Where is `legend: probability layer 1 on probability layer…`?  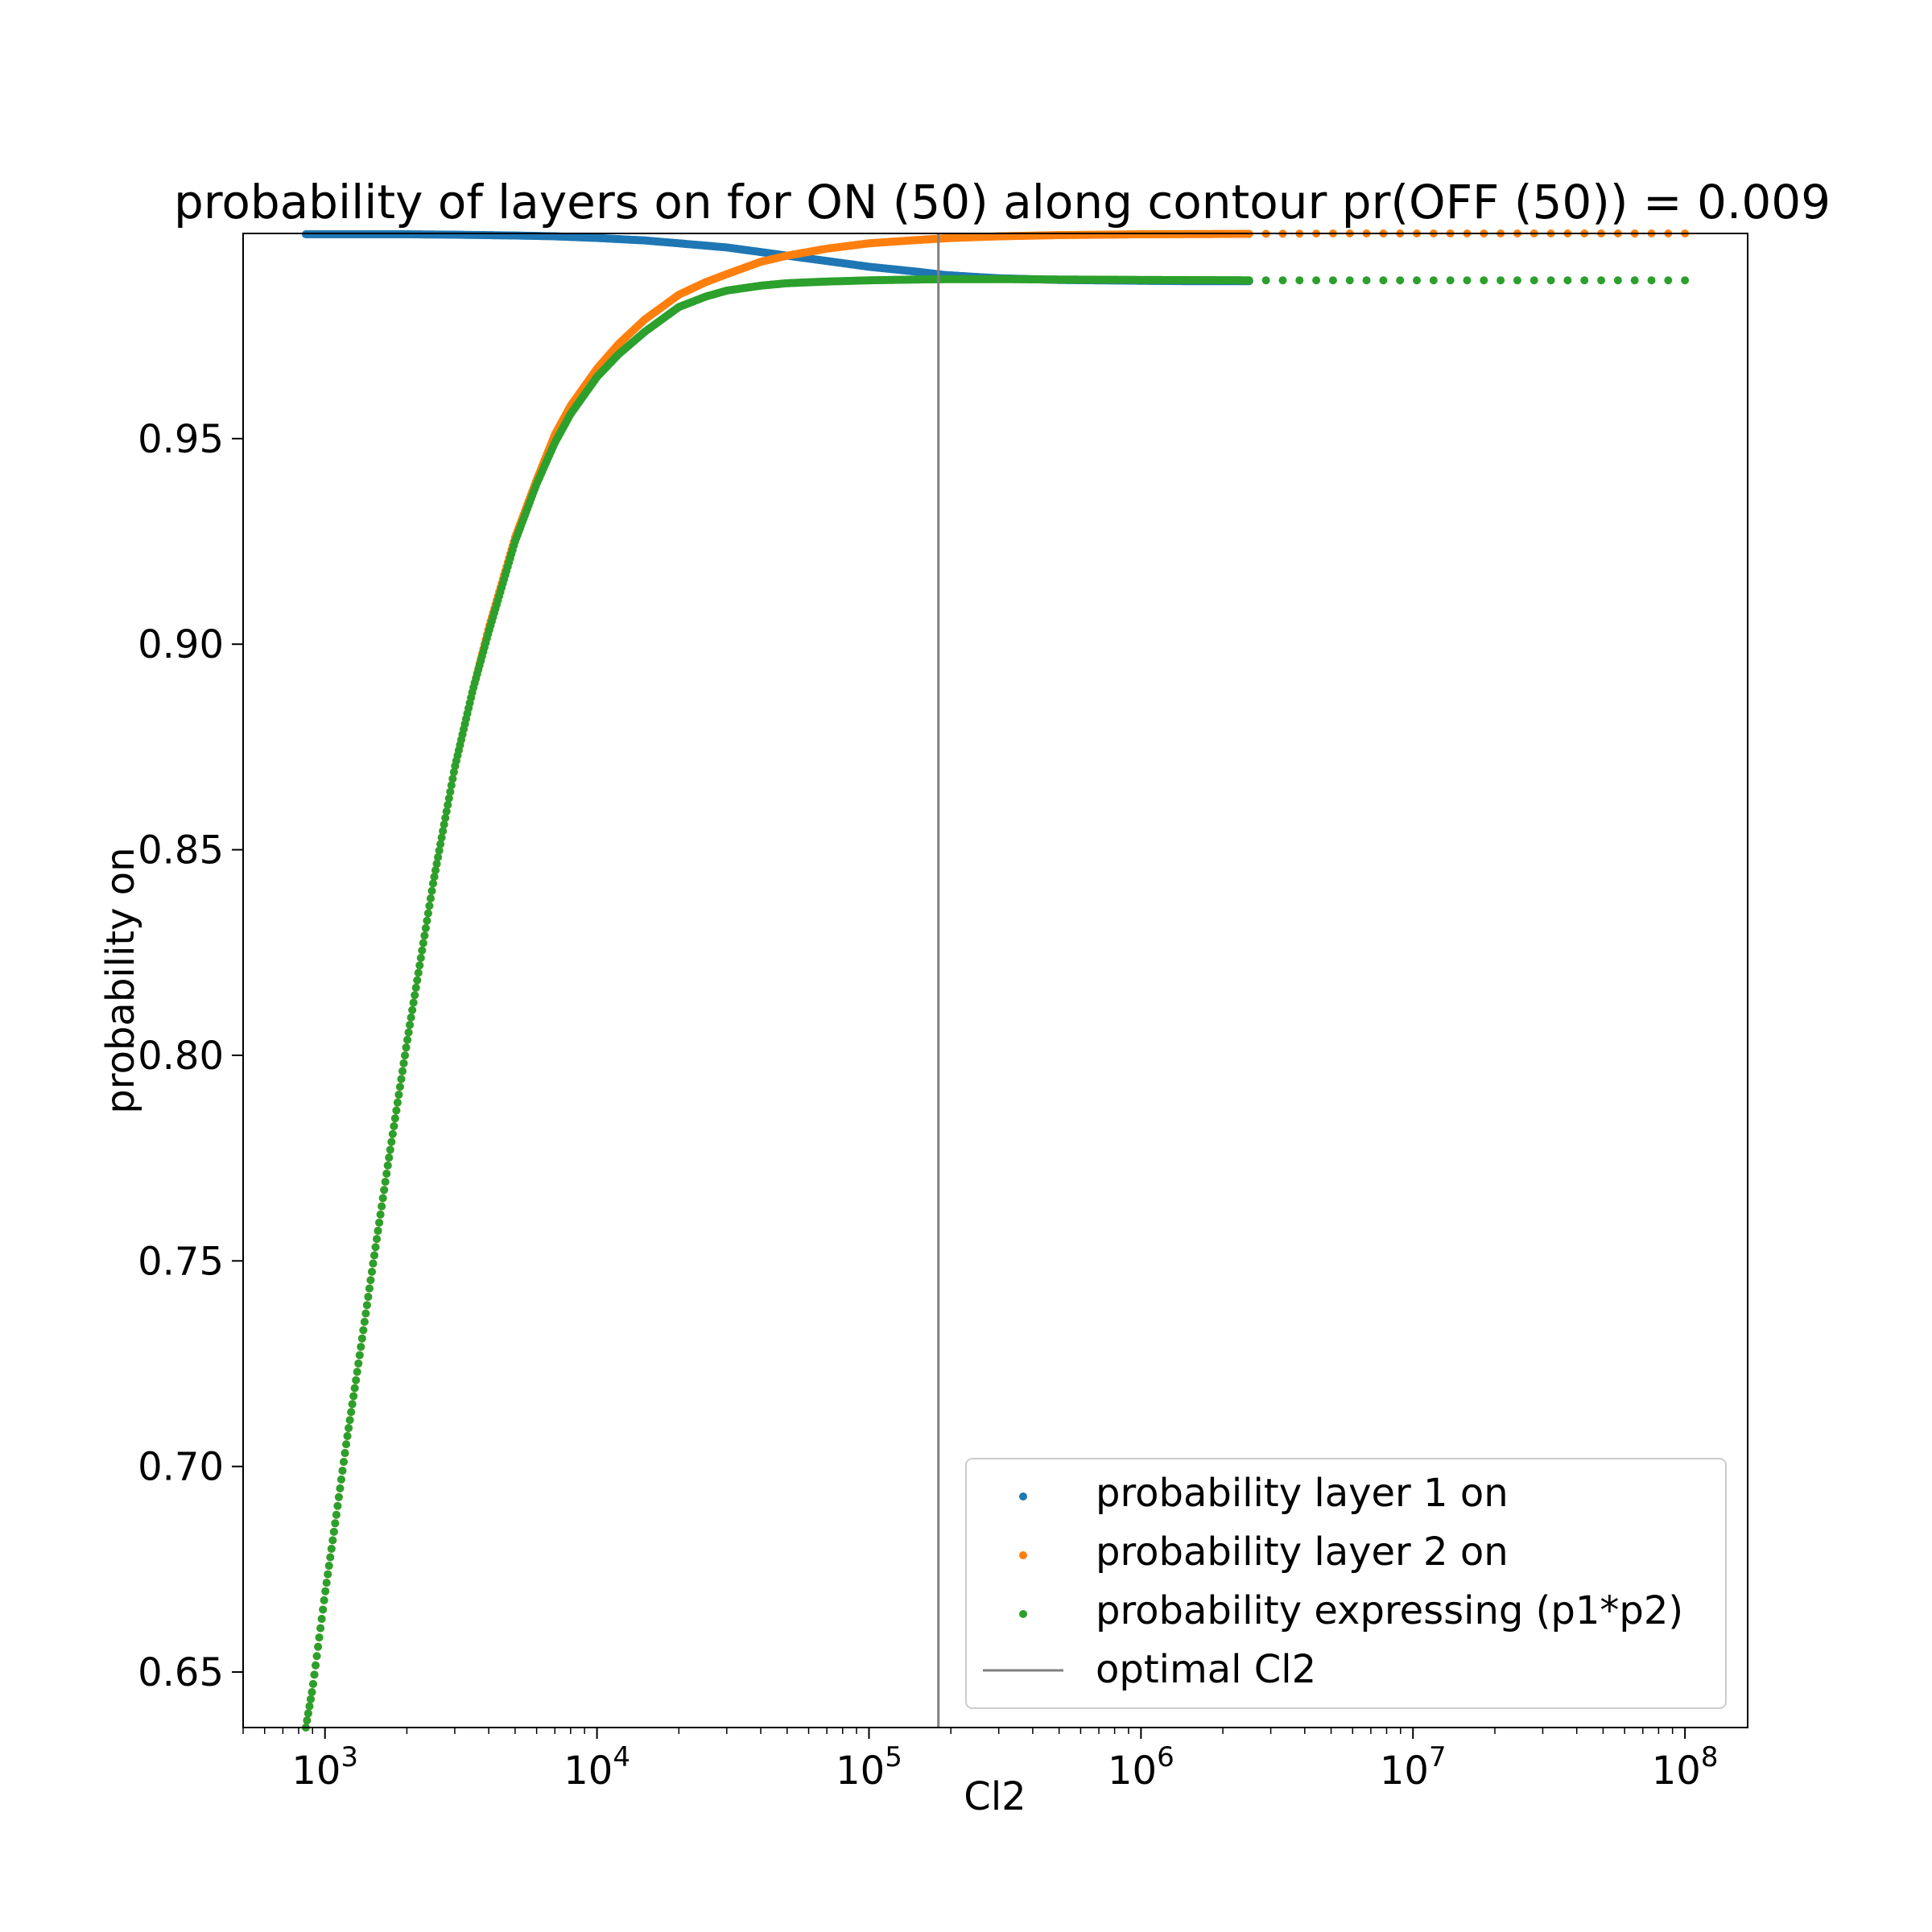 legend: probability layer 1 on probability layer… is located at coordinates (1346, 1583).